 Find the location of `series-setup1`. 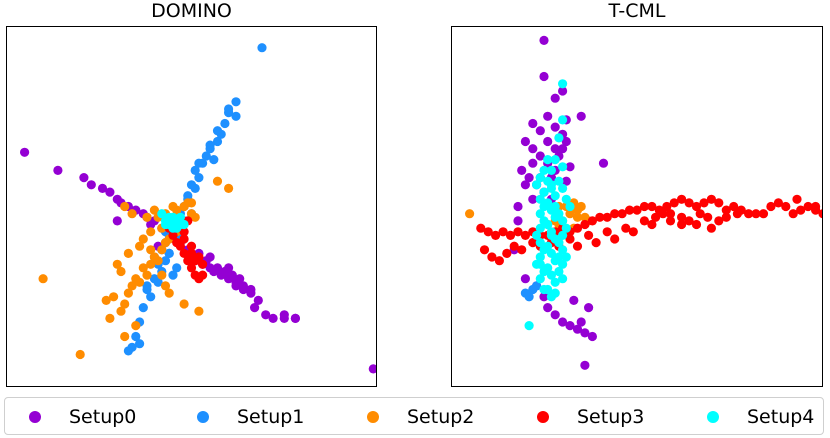

series-setup1 is located at coordinates (531, 291).